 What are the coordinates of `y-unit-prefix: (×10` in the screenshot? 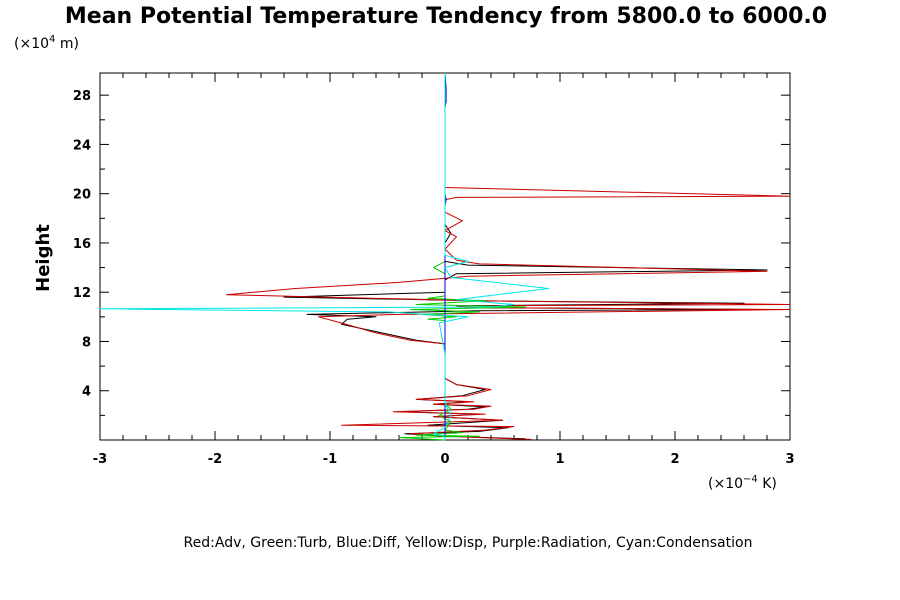 It's located at (31, 44).